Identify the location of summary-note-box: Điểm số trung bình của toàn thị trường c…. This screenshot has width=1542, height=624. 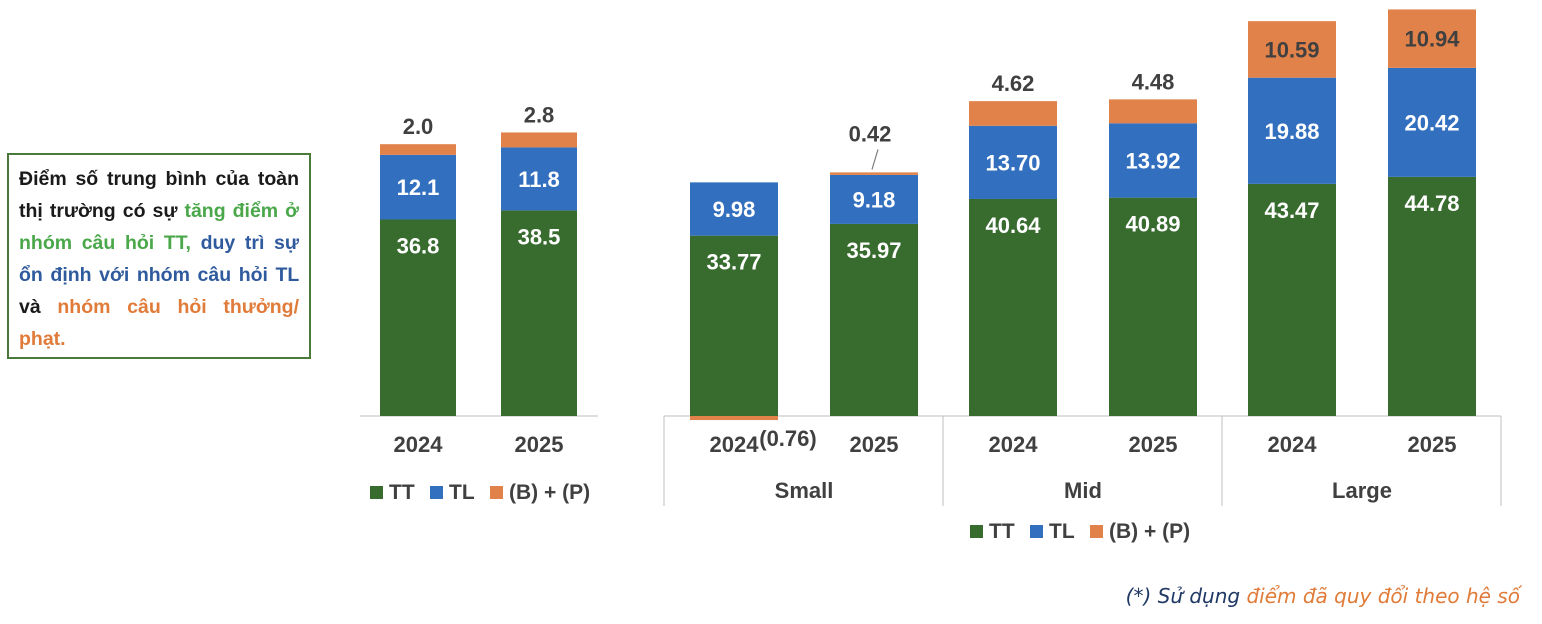
(159, 256).